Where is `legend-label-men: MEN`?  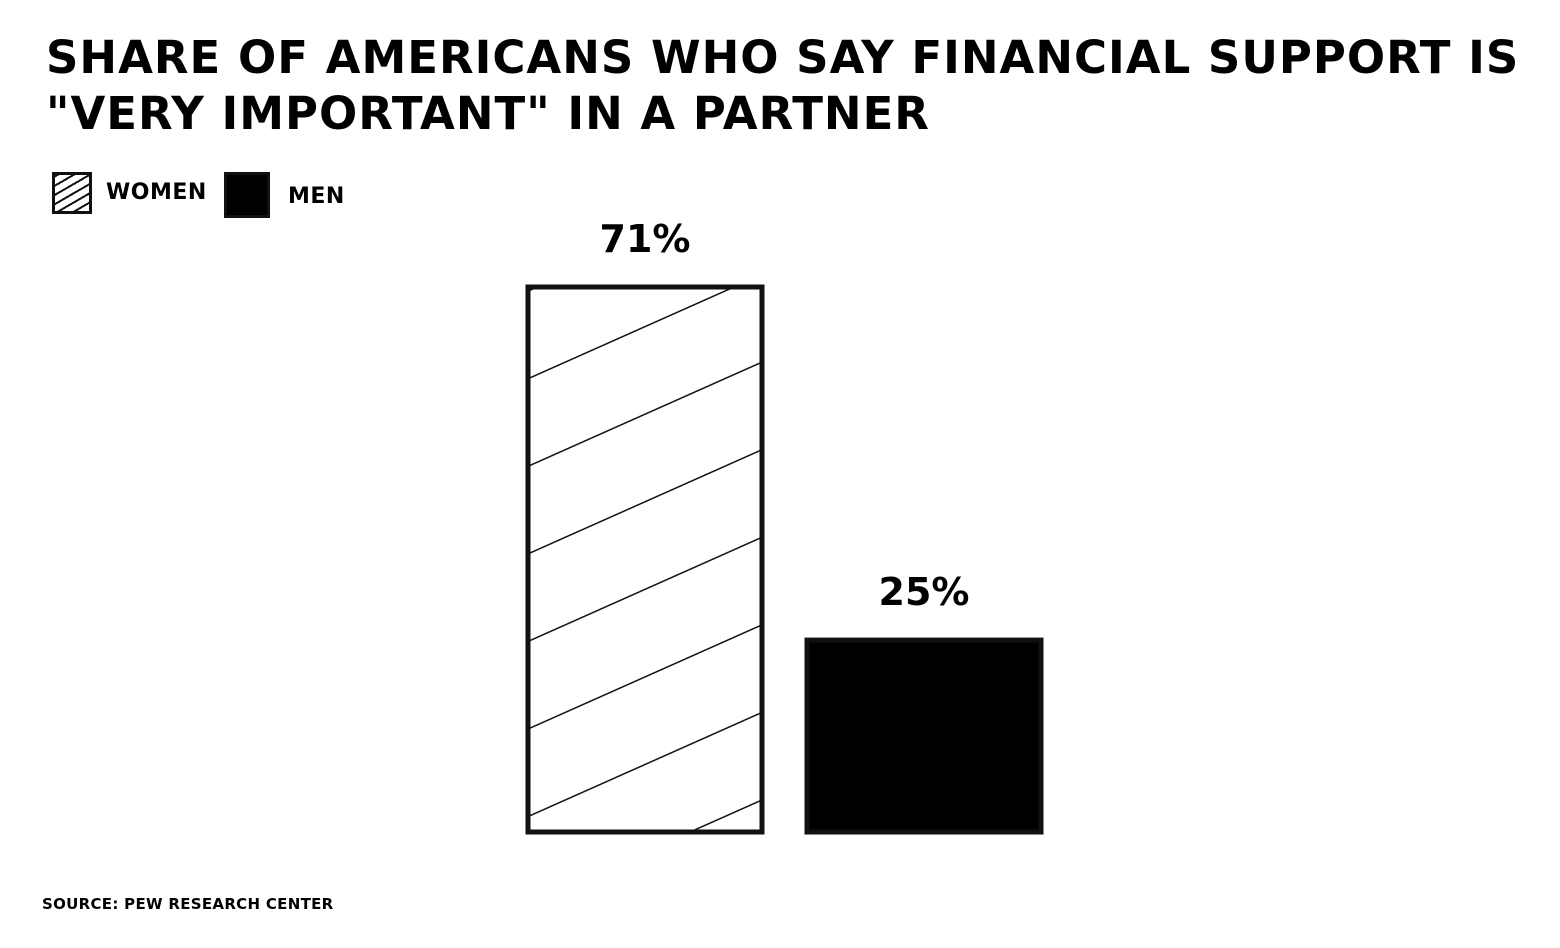
legend-label-men: MEN is located at coordinates (316, 196).